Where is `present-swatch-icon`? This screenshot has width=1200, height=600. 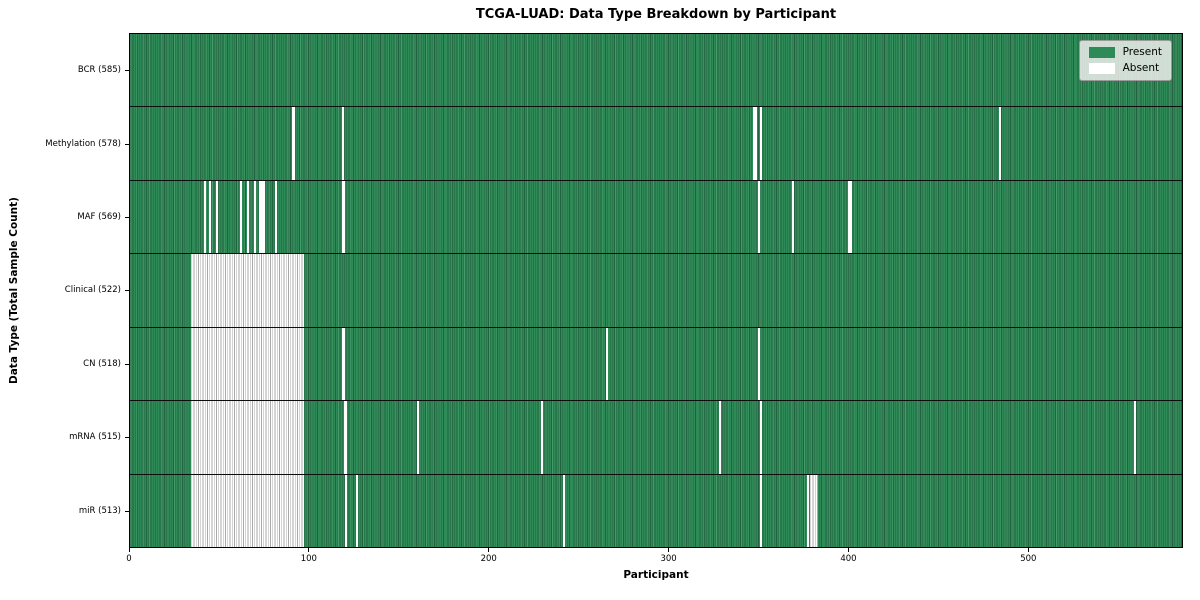 present-swatch-icon is located at coordinates (1101, 52).